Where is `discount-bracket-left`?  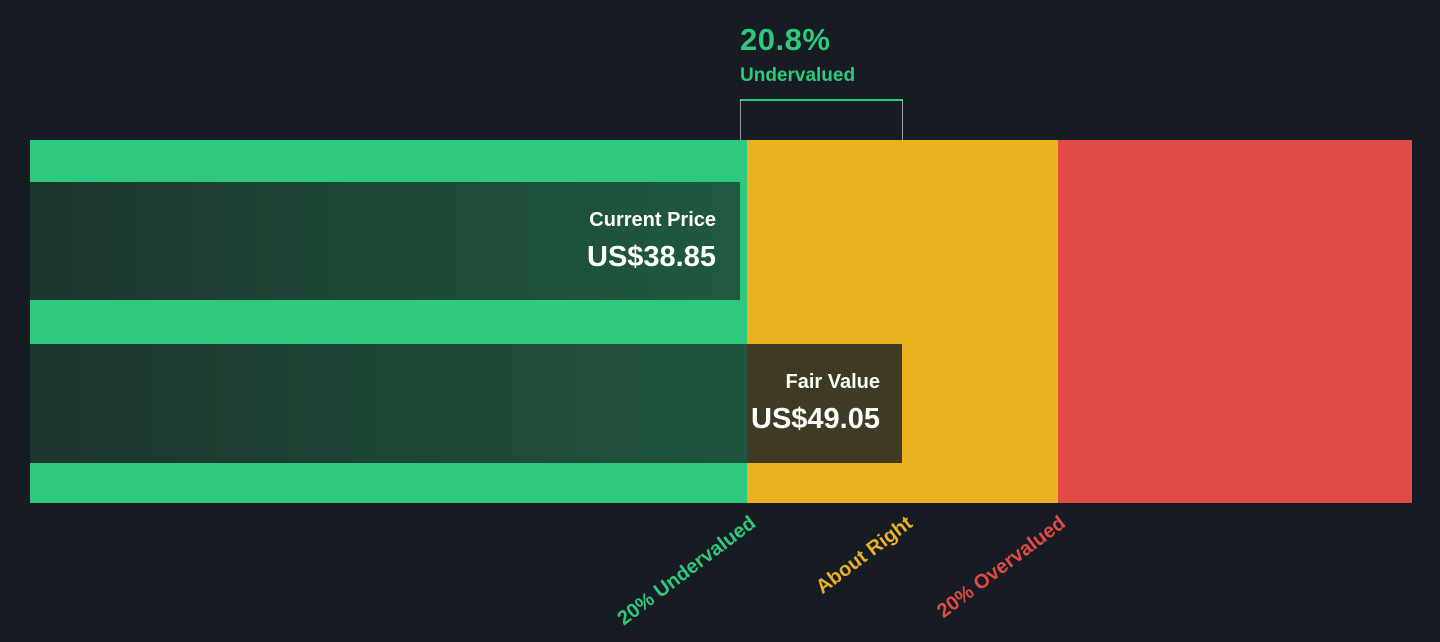
discount-bracket-left is located at coordinates (740, 120).